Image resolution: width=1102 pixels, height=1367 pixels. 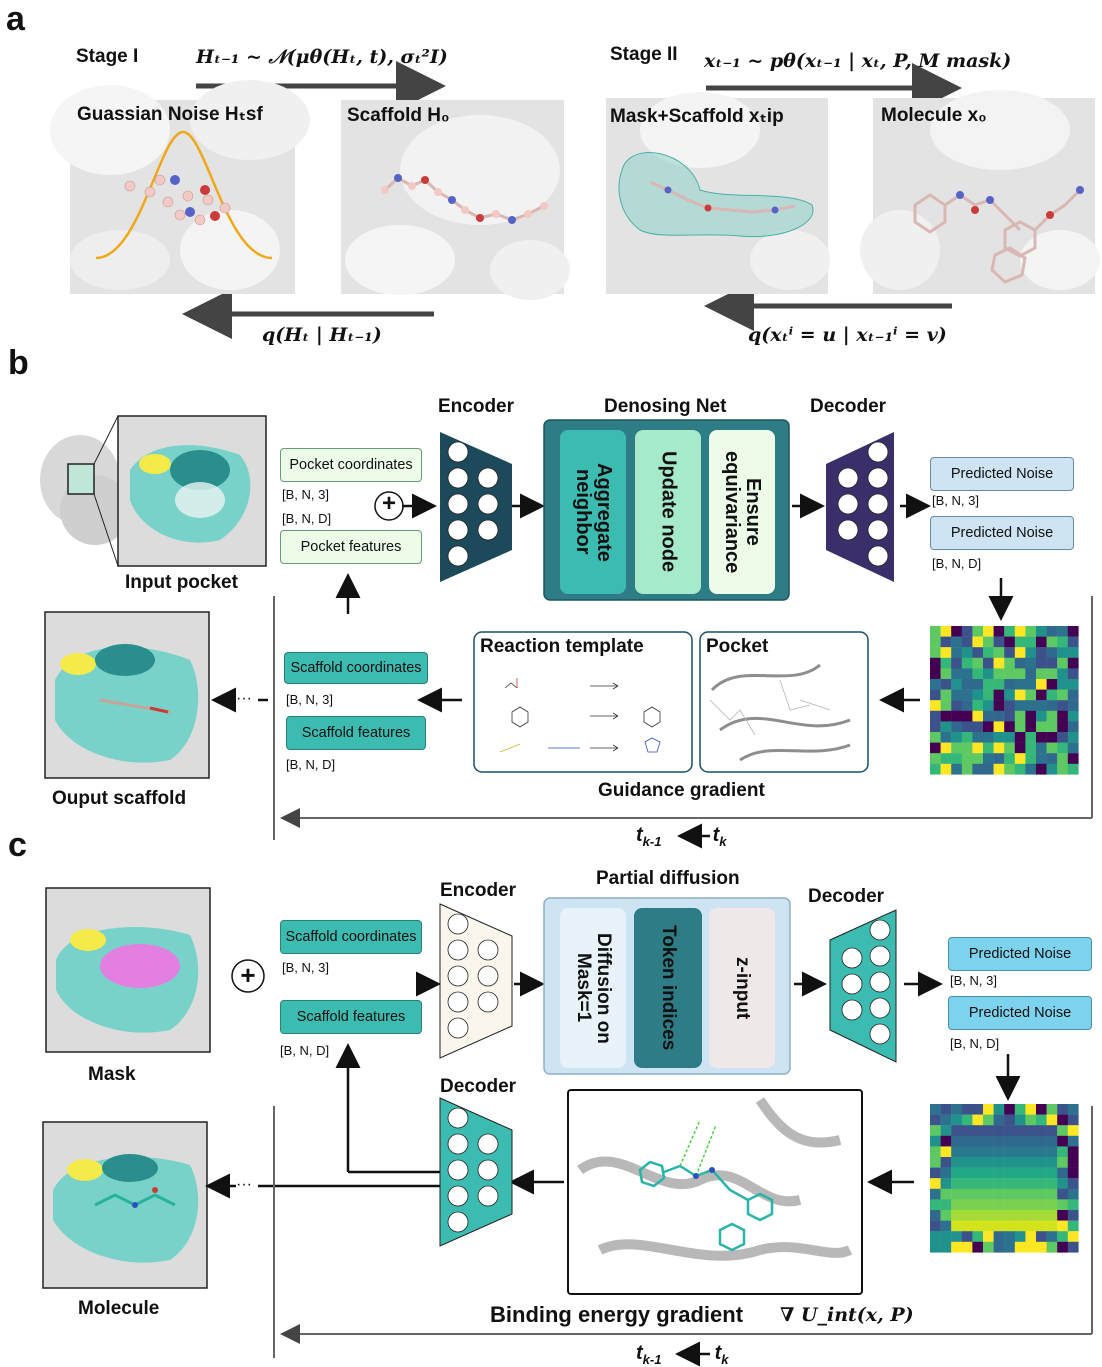 What do you see at coordinates (170, 114) in the screenshot?
I see `guassian-noise-label: Guassian Noise Hₜsf` at bounding box center [170, 114].